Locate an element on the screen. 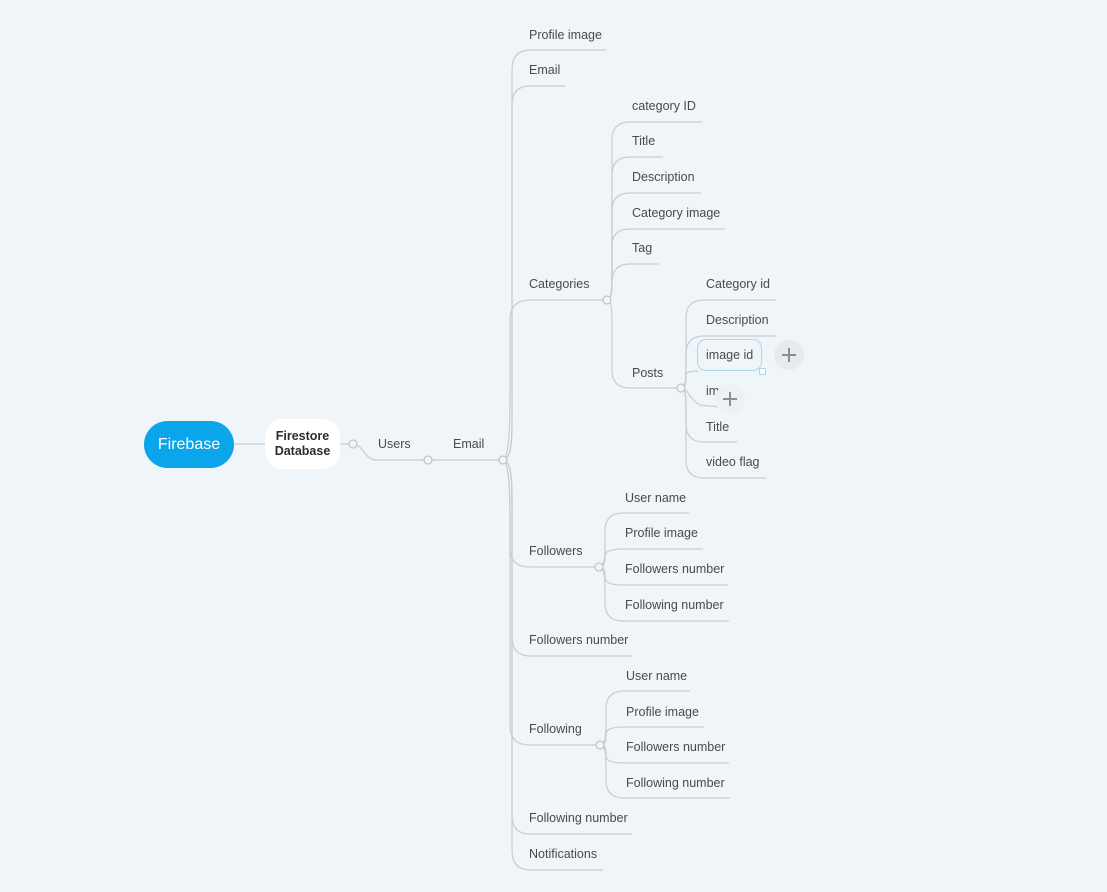  node-email: Email is located at coordinates (544, 70).